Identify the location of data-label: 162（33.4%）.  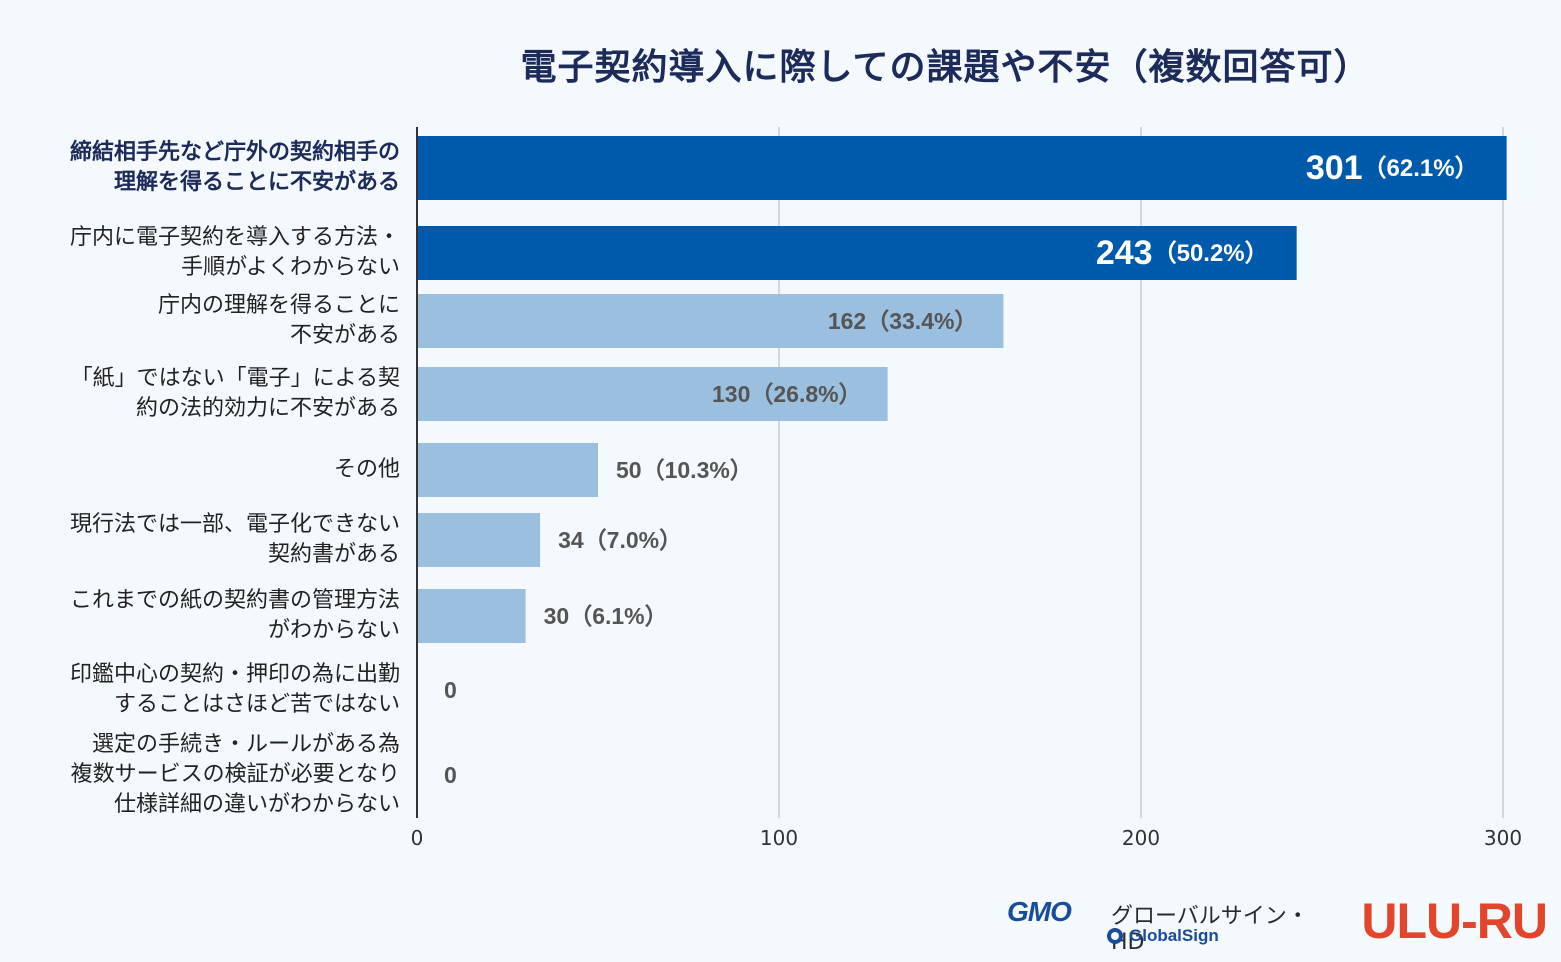
(903, 321).